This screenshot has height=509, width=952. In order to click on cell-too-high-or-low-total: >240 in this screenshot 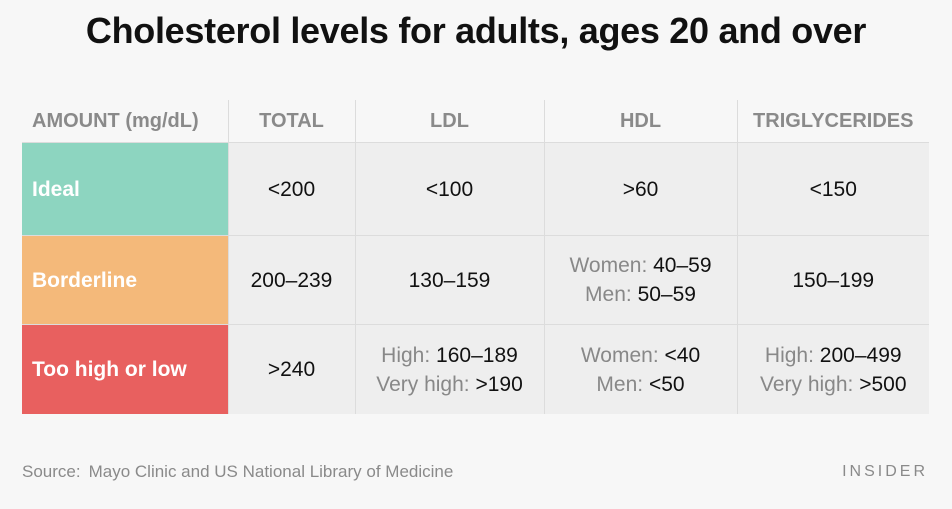, I will do `click(291, 369)`.